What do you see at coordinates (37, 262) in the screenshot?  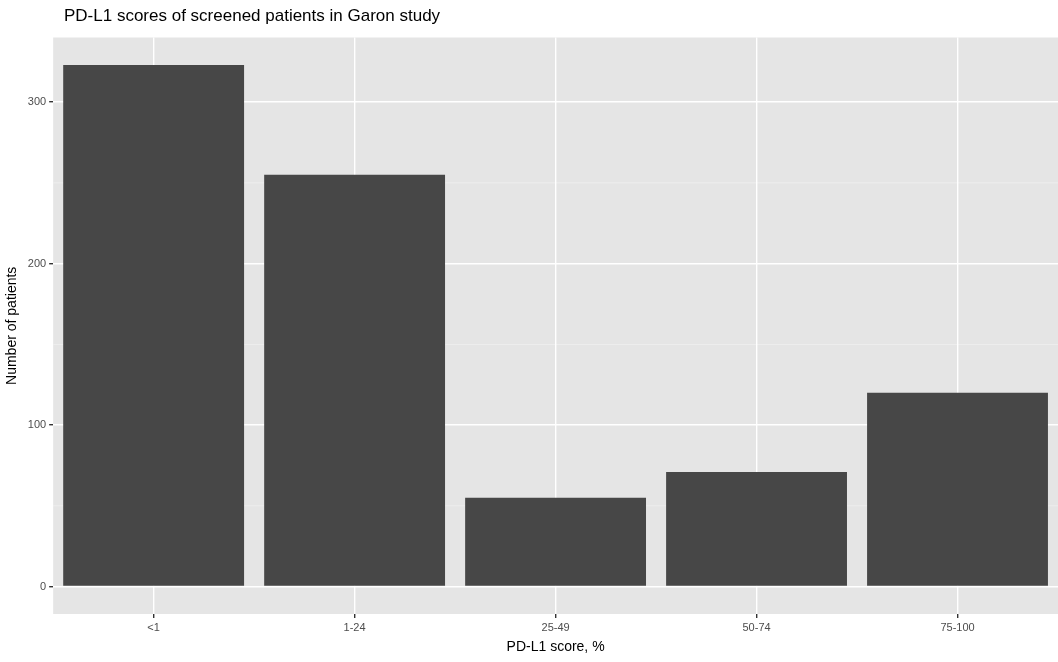 I see `y-tick-label: 200` at bounding box center [37, 262].